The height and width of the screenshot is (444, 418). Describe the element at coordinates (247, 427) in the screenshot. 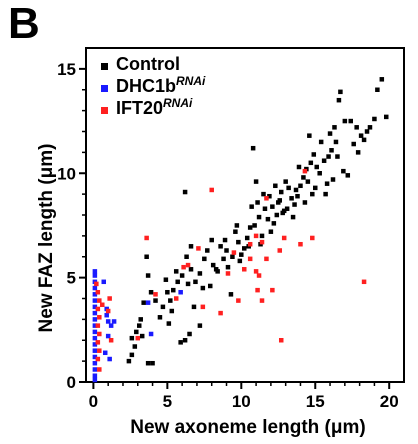

I see `x-axis-label: New axoneme length (μm)` at that location.